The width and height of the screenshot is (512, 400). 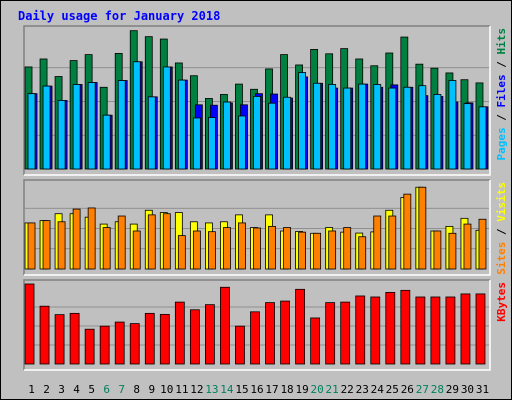 What do you see at coordinates (407, 389) in the screenshot?
I see `x-tick-label-day-26: 26` at bounding box center [407, 389].